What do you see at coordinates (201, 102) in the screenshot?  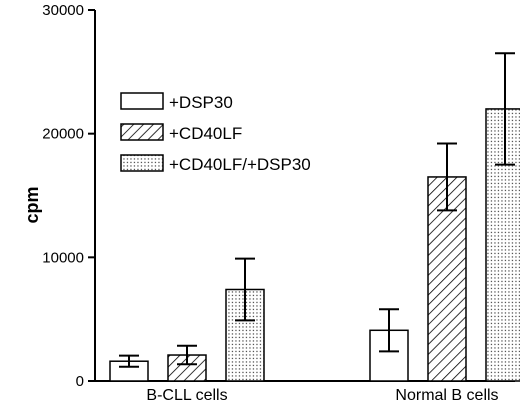 I see `legend-label: +DSP30` at bounding box center [201, 102].